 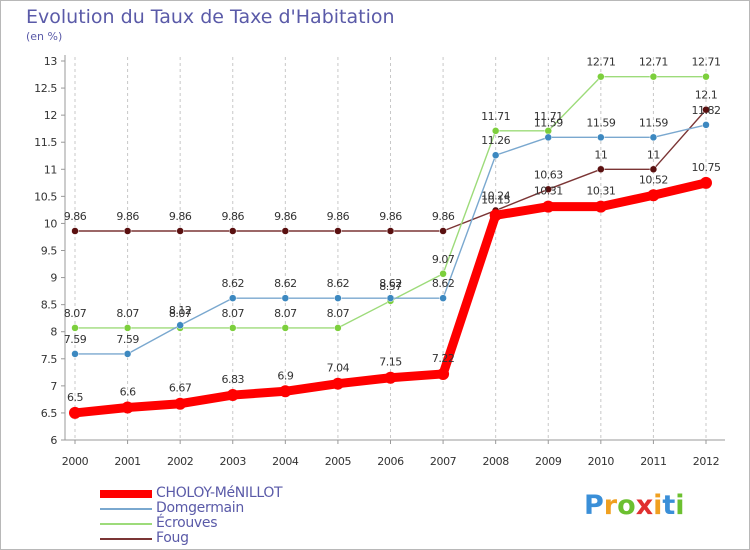 I want to click on data-label: 8.12, so click(x=180, y=310).